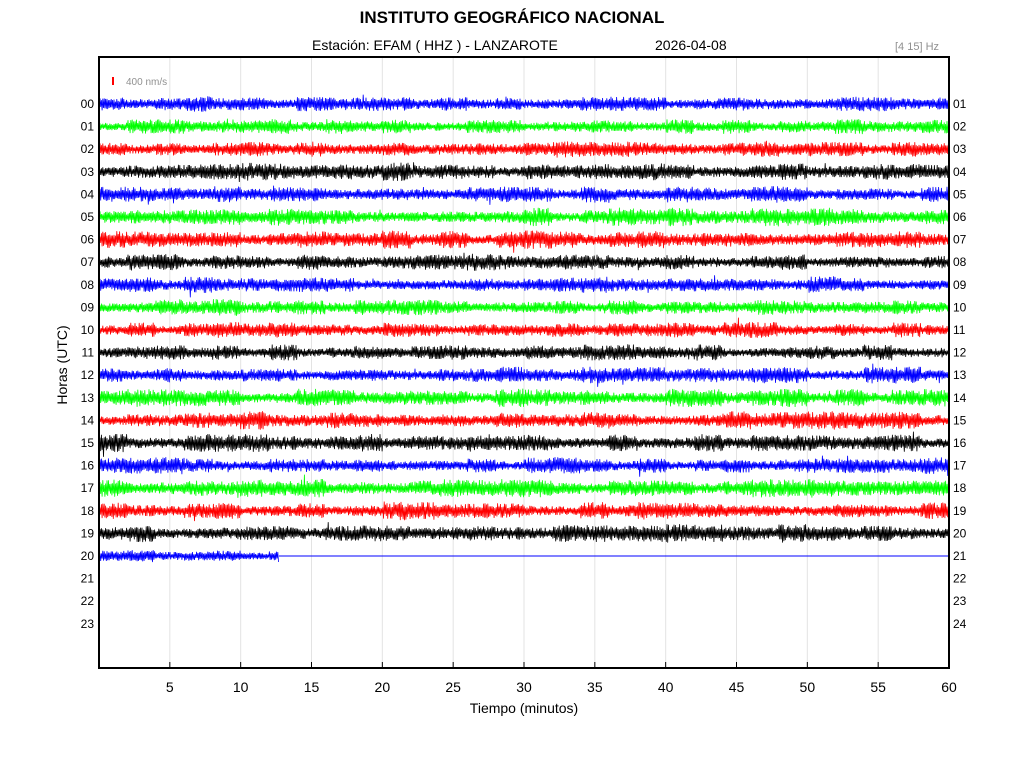  I want to click on right-hour-label: 18, so click(960, 488).